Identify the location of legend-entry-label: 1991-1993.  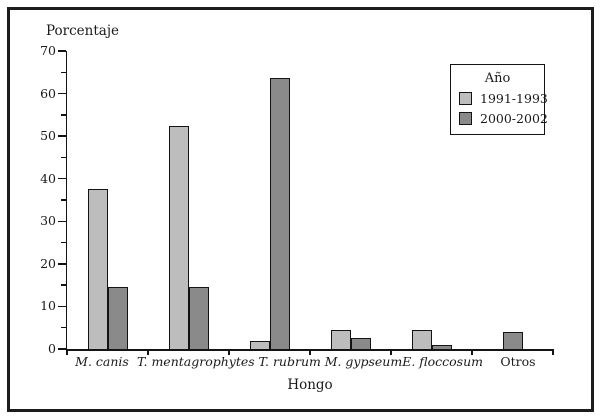
(514, 98).